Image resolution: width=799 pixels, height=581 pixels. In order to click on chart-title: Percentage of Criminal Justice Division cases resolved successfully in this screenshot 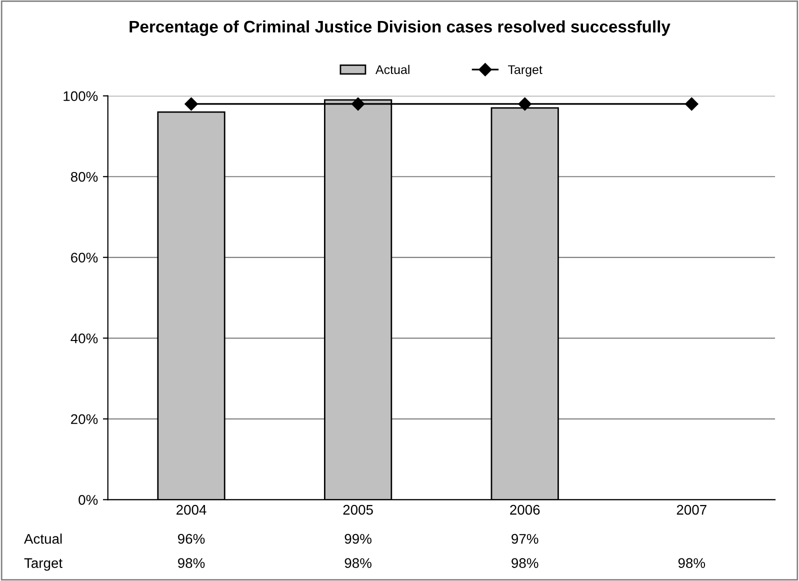, I will do `click(400, 28)`.